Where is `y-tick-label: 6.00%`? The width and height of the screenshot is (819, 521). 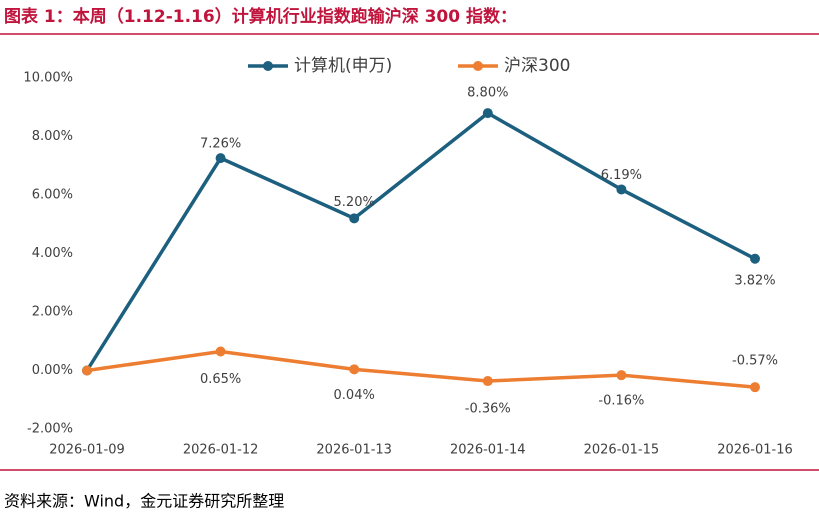
y-tick-label: 6.00% is located at coordinates (52, 195).